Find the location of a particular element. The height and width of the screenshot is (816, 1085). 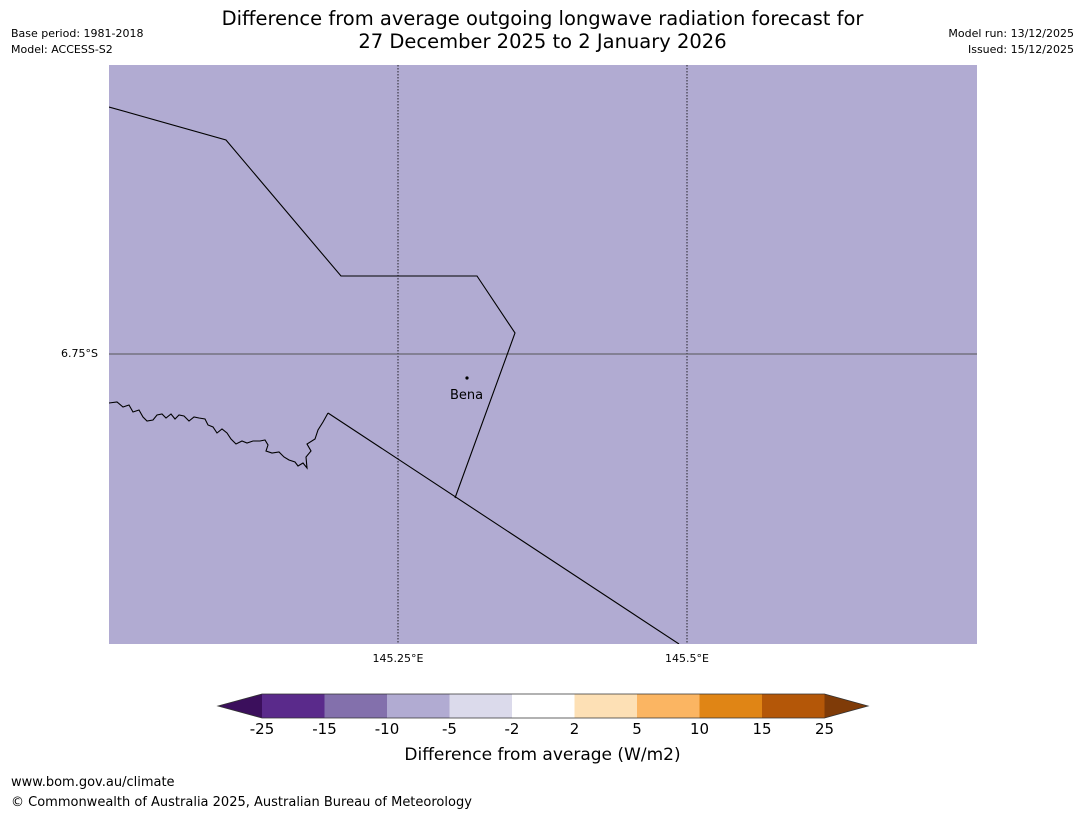

colorbar-tick-label: 2 is located at coordinates (574, 729).